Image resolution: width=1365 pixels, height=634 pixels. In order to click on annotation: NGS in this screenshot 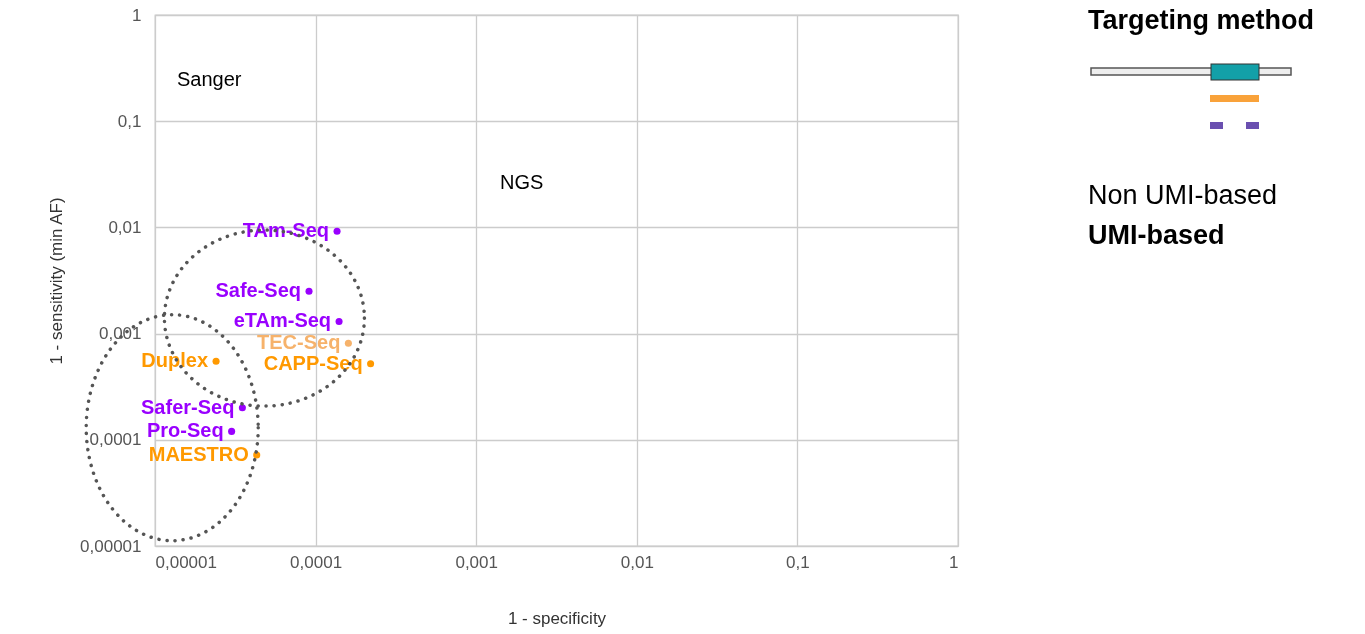, I will do `click(522, 182)`.